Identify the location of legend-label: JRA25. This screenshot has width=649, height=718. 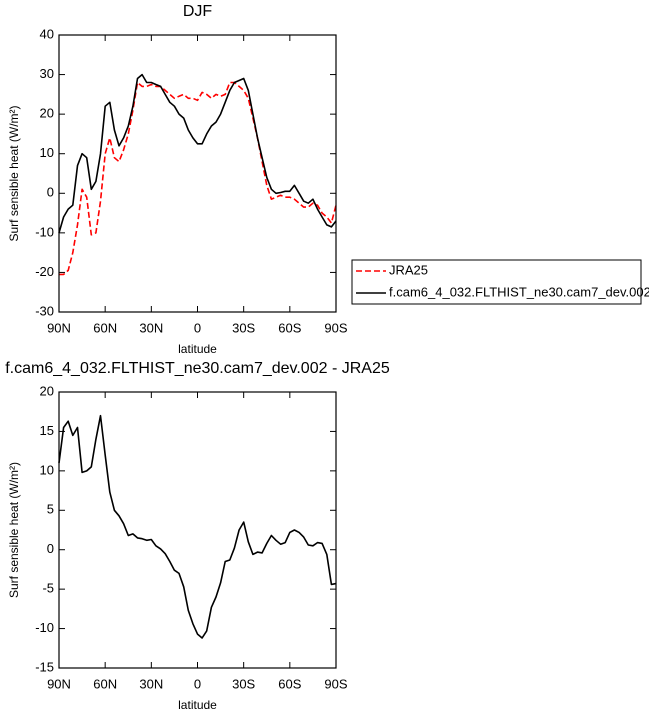
(408, 269).